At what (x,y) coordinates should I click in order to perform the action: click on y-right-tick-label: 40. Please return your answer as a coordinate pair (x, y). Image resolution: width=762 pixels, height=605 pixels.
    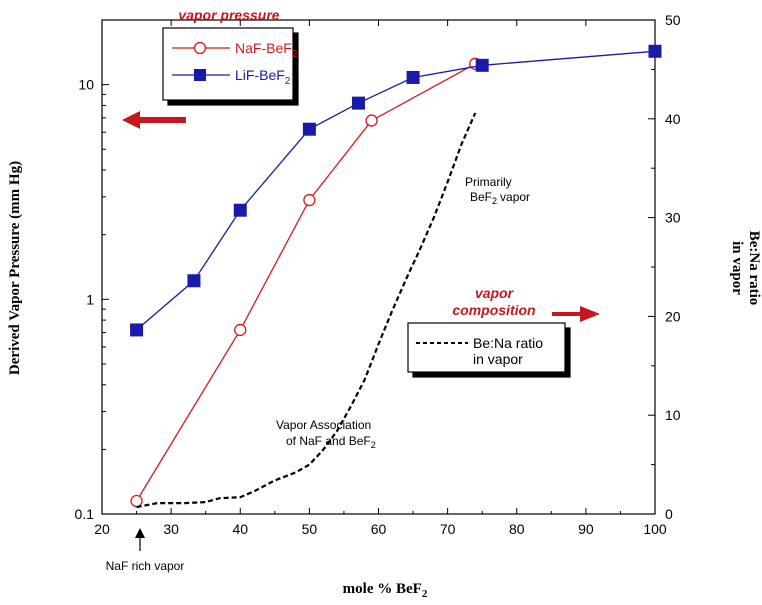
    Looking at the image, I should click on (673, 119).